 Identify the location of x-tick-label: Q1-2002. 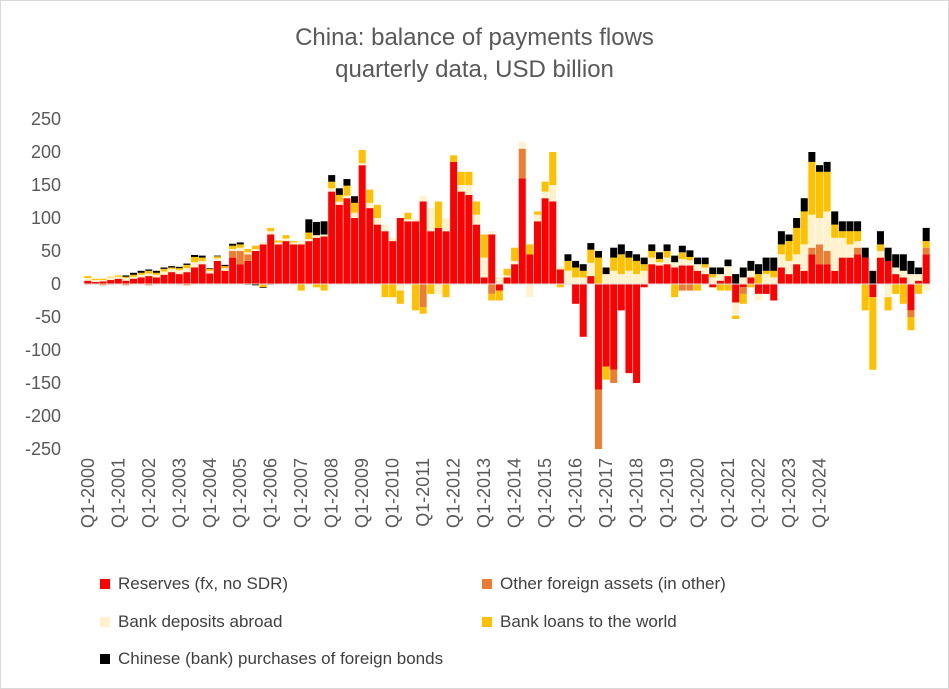
(149, 493).